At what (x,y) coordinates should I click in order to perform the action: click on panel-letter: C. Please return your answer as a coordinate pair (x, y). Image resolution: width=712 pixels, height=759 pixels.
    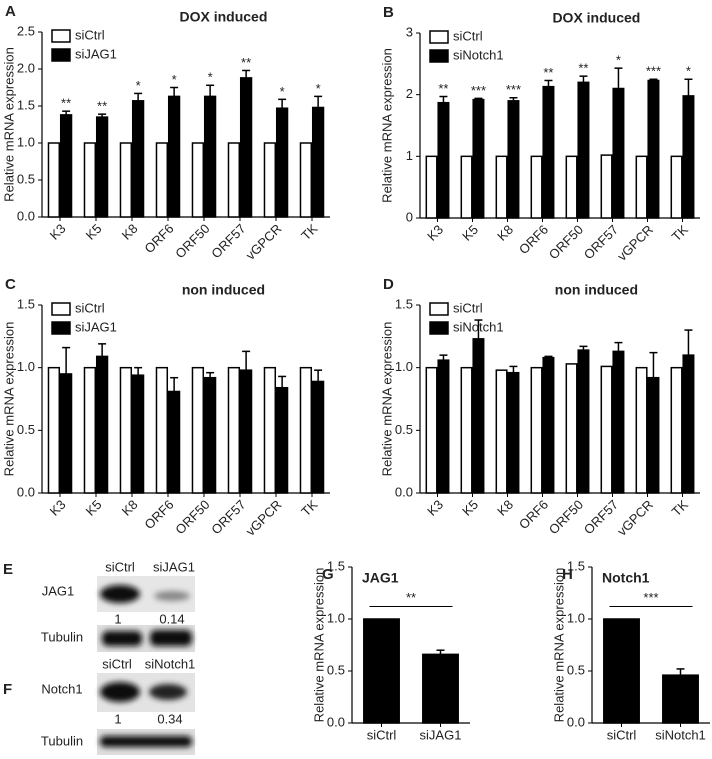
    Looking at the image, I should click on (10, 284).